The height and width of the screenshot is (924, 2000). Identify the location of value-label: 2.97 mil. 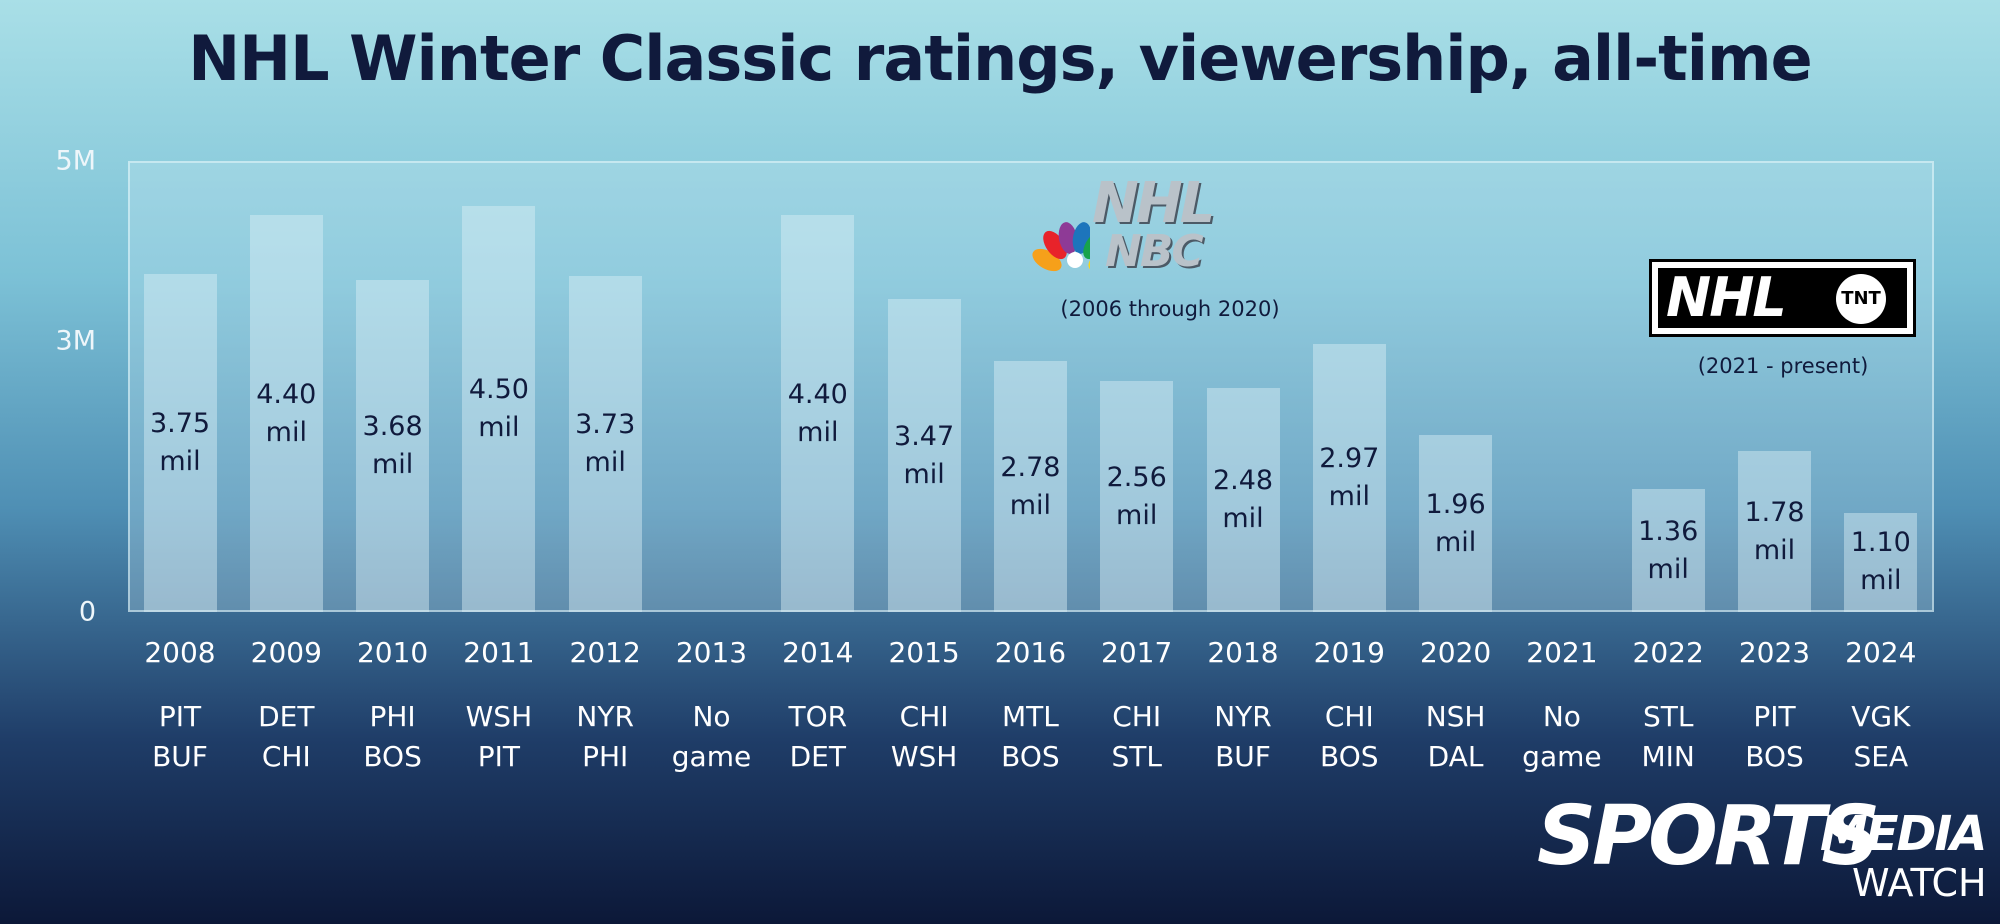
(1349, 478).